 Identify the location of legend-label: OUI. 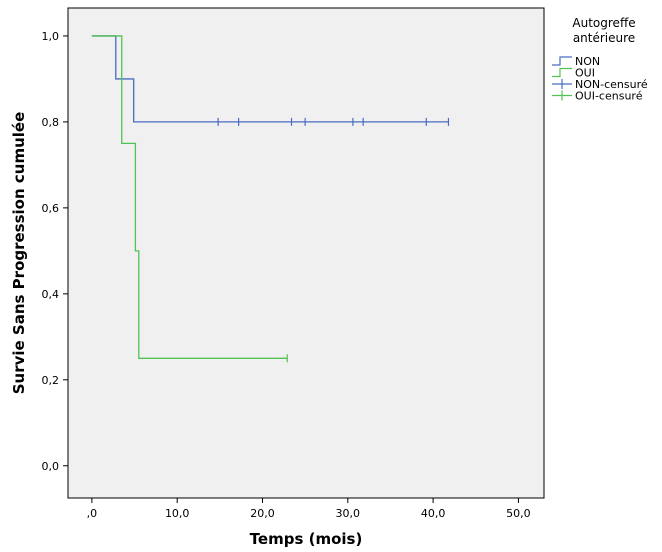
(585, 73).